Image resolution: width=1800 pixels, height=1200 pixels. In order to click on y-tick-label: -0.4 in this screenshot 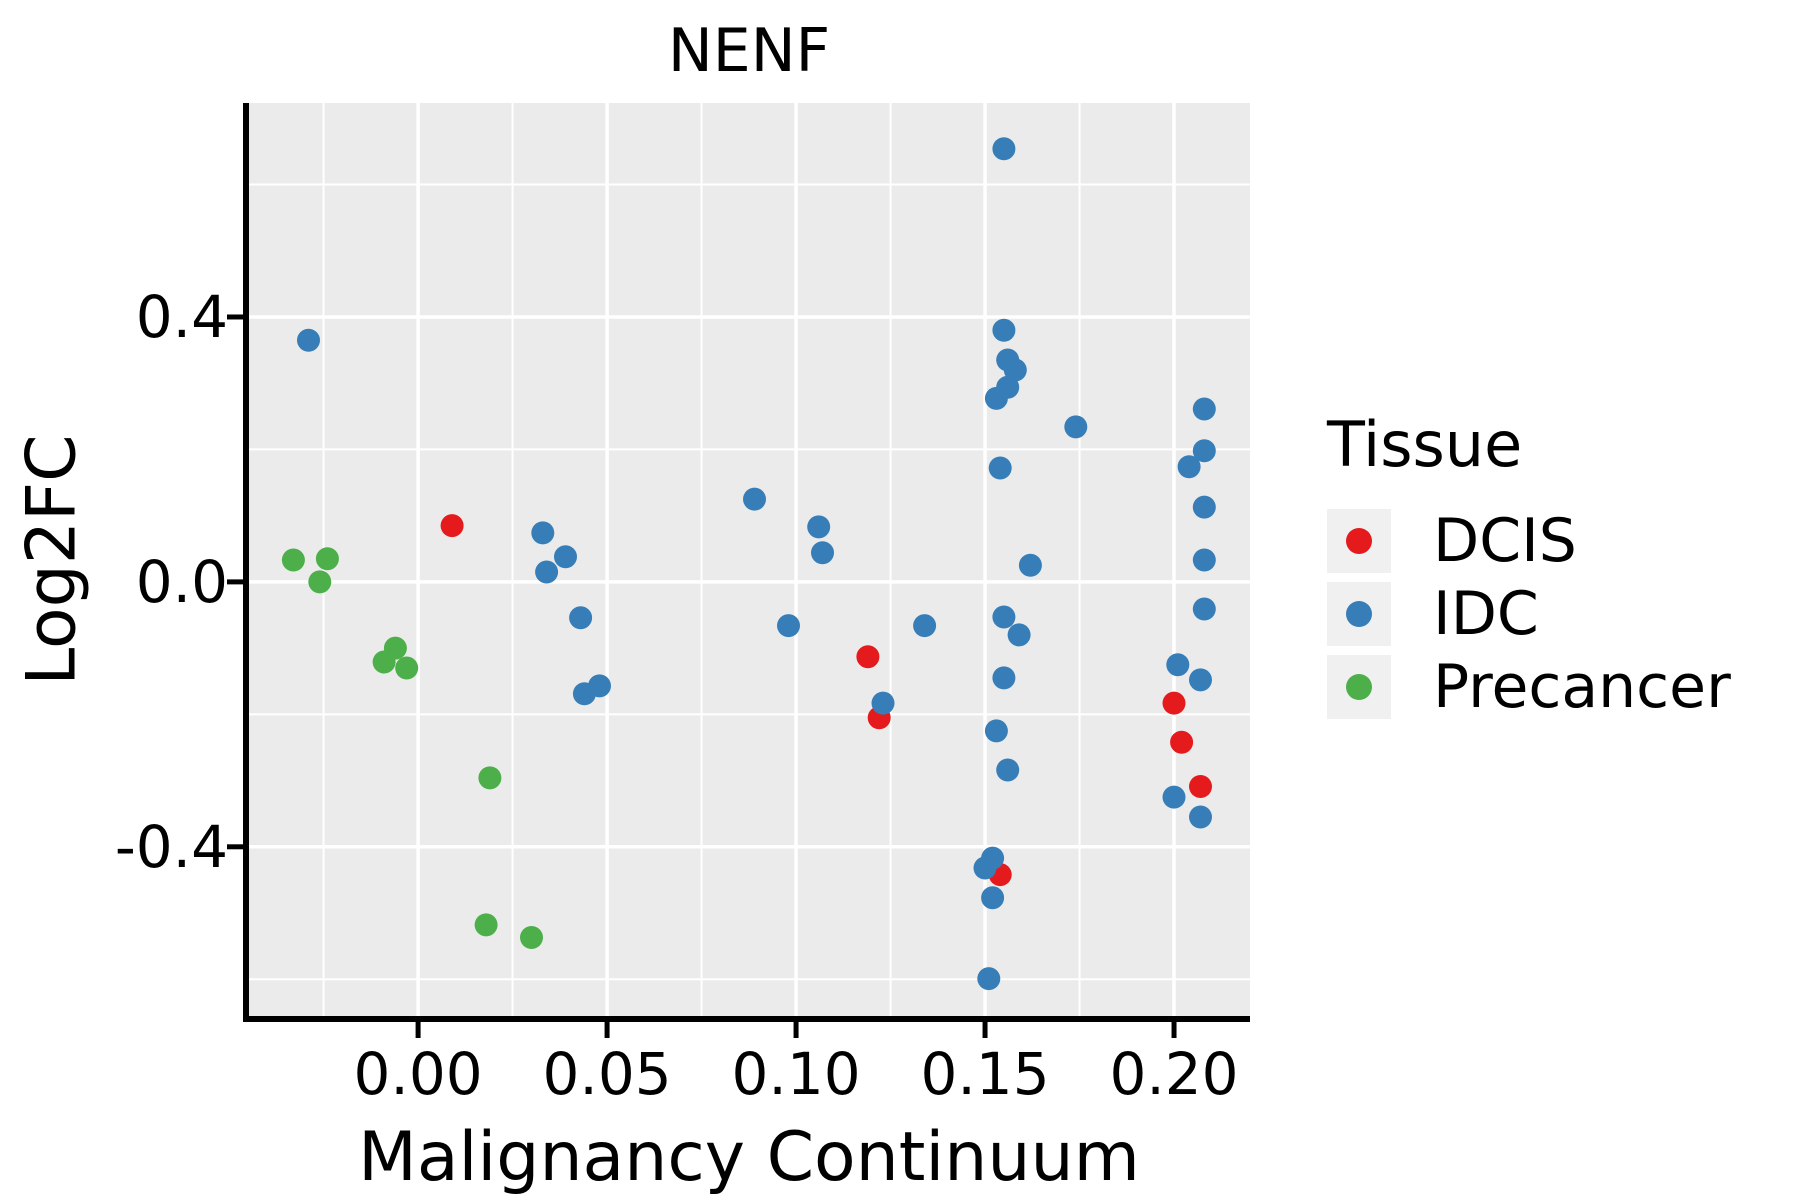, I will do `click(171, 846)`.